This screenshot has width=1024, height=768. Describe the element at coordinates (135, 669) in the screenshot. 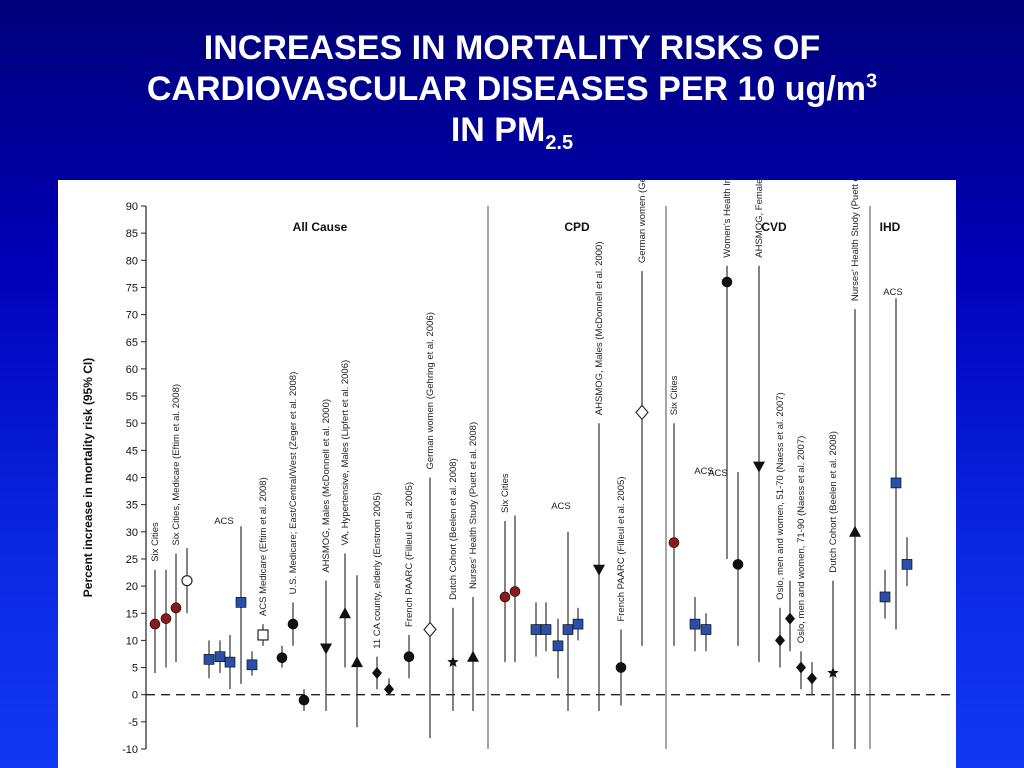

I see `y-tick-label: 5` at that location.